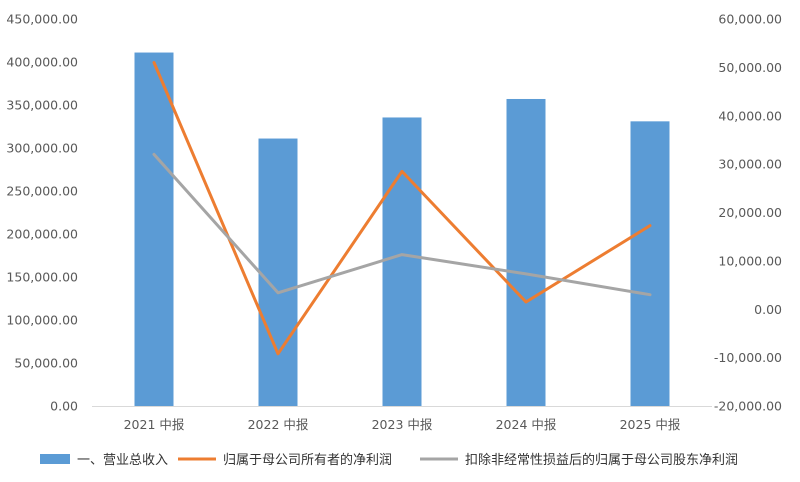 This screenshot has height=482, width=800. Describe the element at coordinates (748, 357) in the screenshot. I see `right-axis-tick-label: -10,000.00` at that location.